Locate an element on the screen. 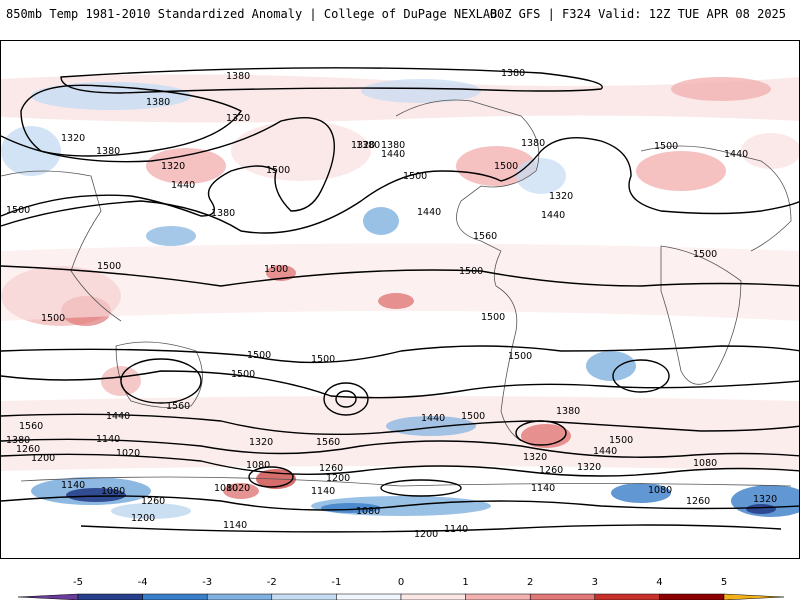 The height and width of the screenshot is (600, 800). colorbar-tick-label: 1 is located at coordinates (465, 582).